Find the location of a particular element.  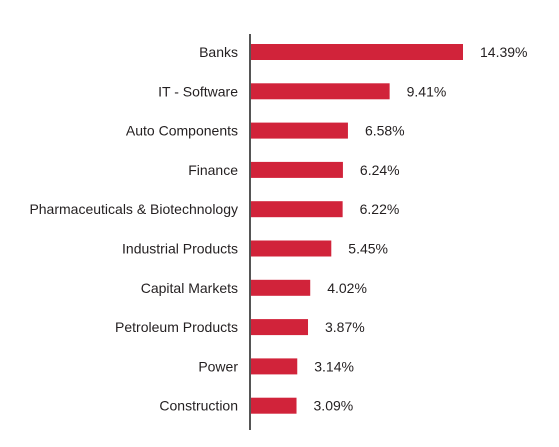

category-label-6: Capital Markets is located at coordinates (189, 288).